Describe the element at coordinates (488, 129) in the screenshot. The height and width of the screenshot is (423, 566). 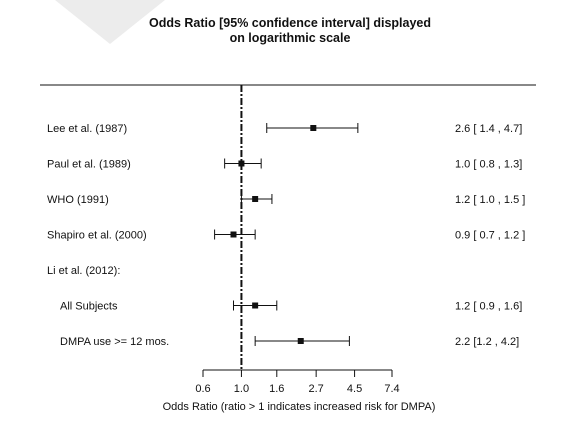
I see `row-value: 2.6 [ 1.4 , 4.7]` at that location.